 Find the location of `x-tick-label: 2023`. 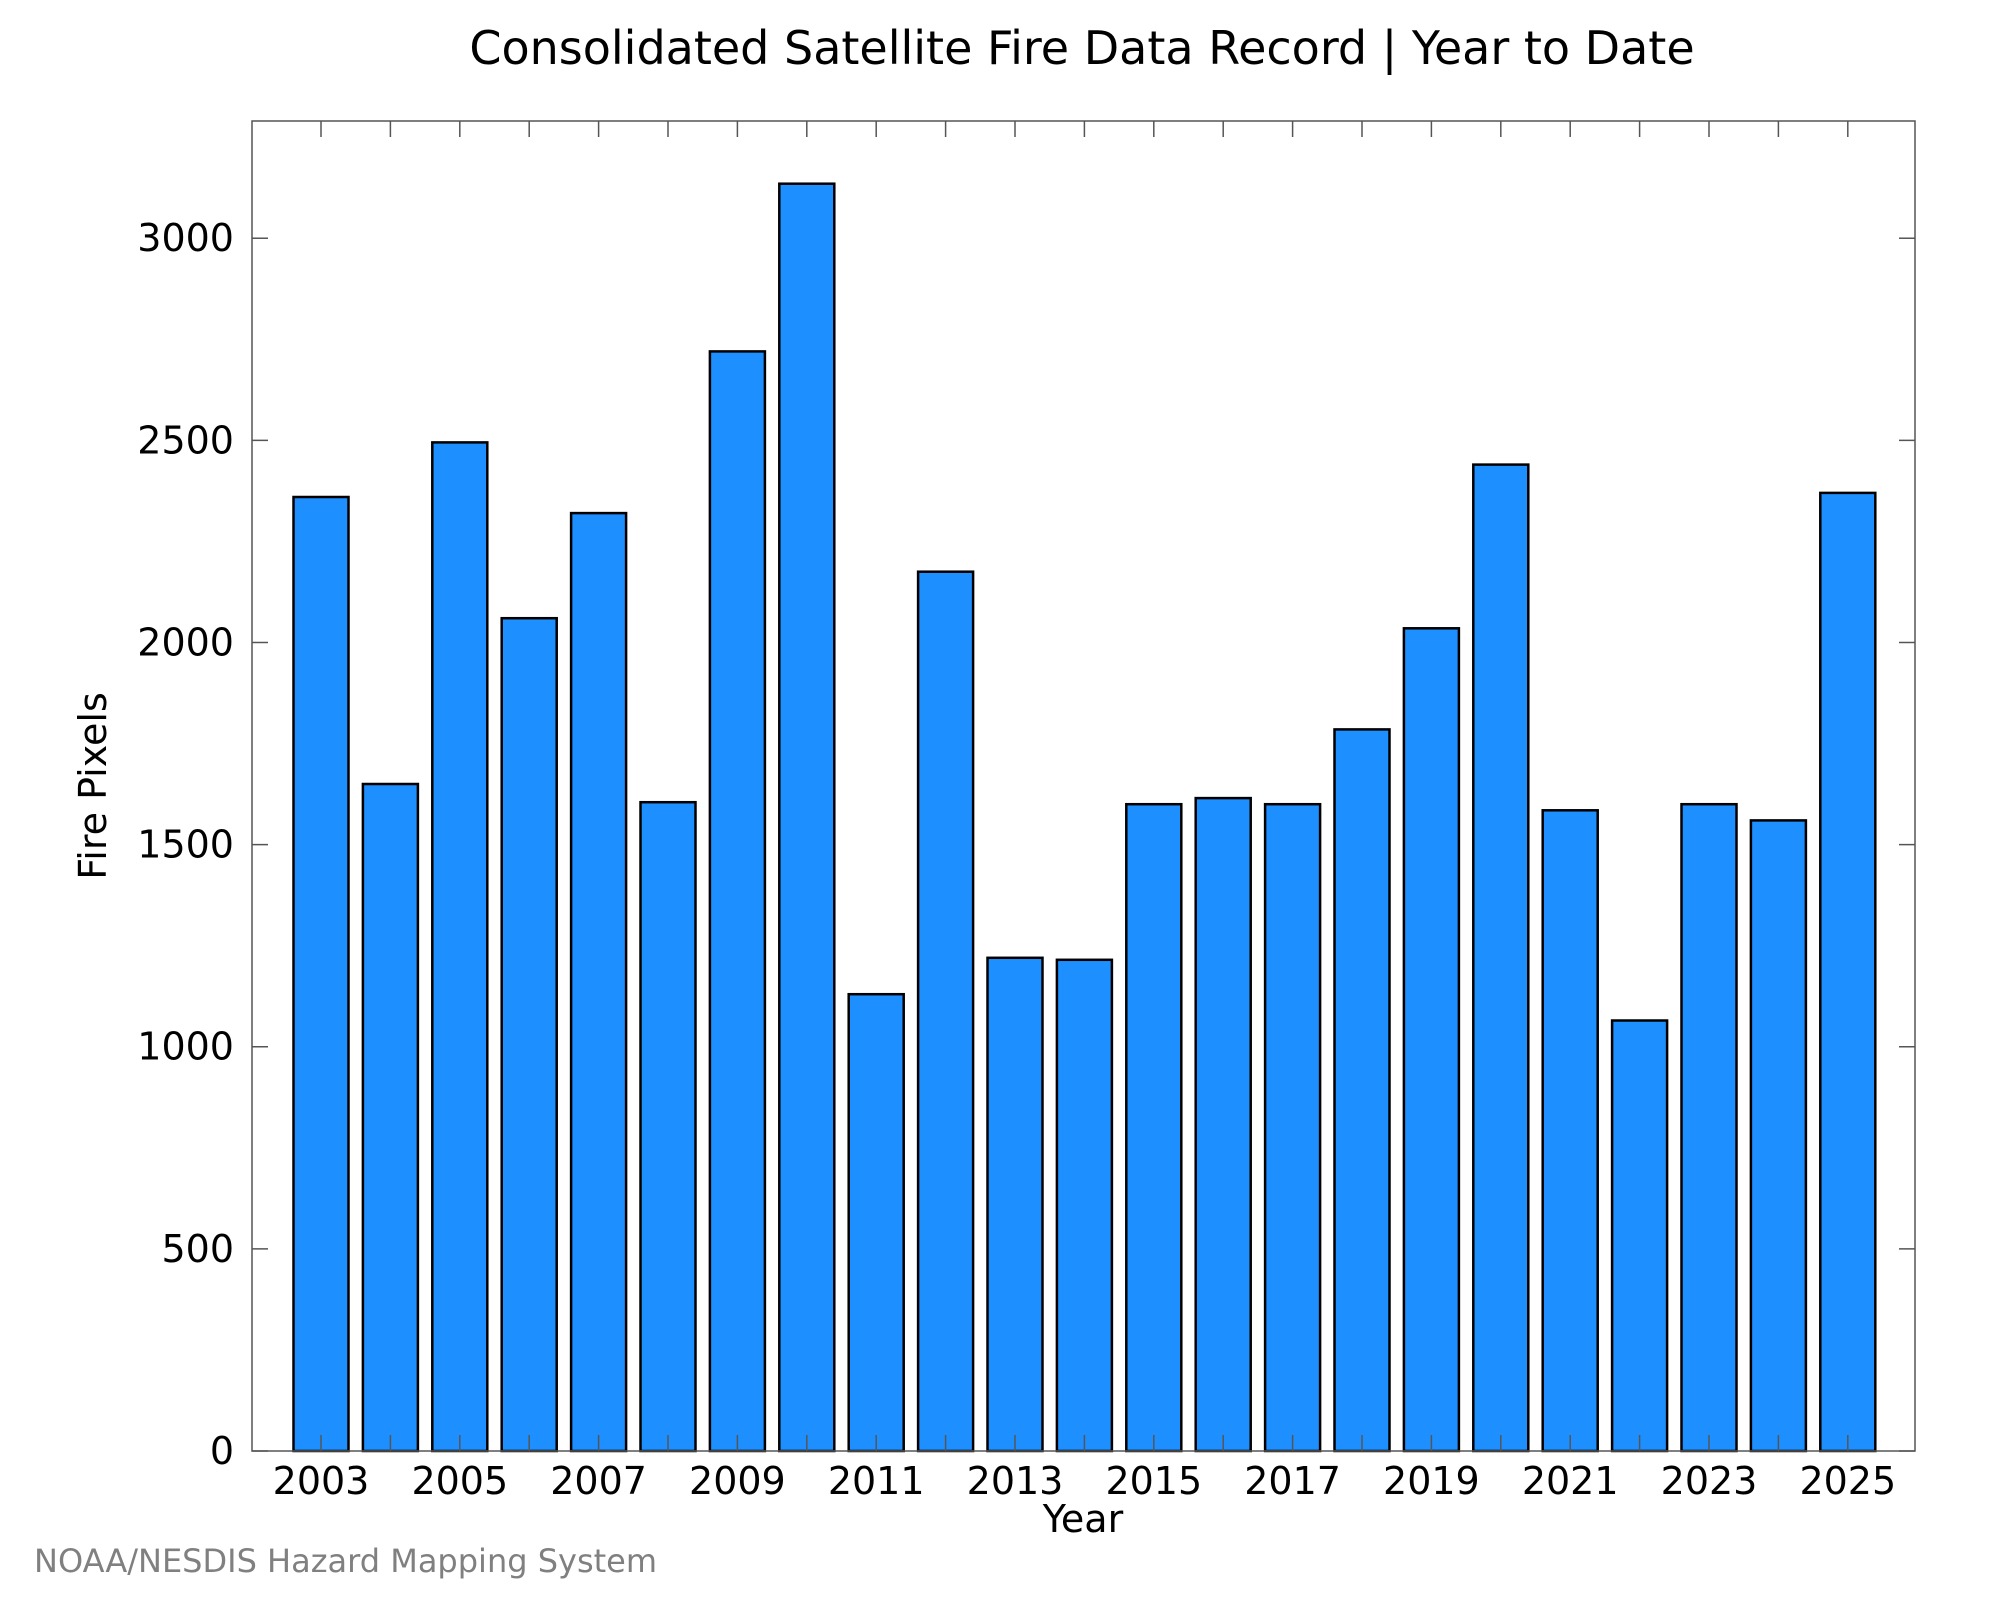

x-tick-label: 2023 is located at coordinates (1709, 1481).